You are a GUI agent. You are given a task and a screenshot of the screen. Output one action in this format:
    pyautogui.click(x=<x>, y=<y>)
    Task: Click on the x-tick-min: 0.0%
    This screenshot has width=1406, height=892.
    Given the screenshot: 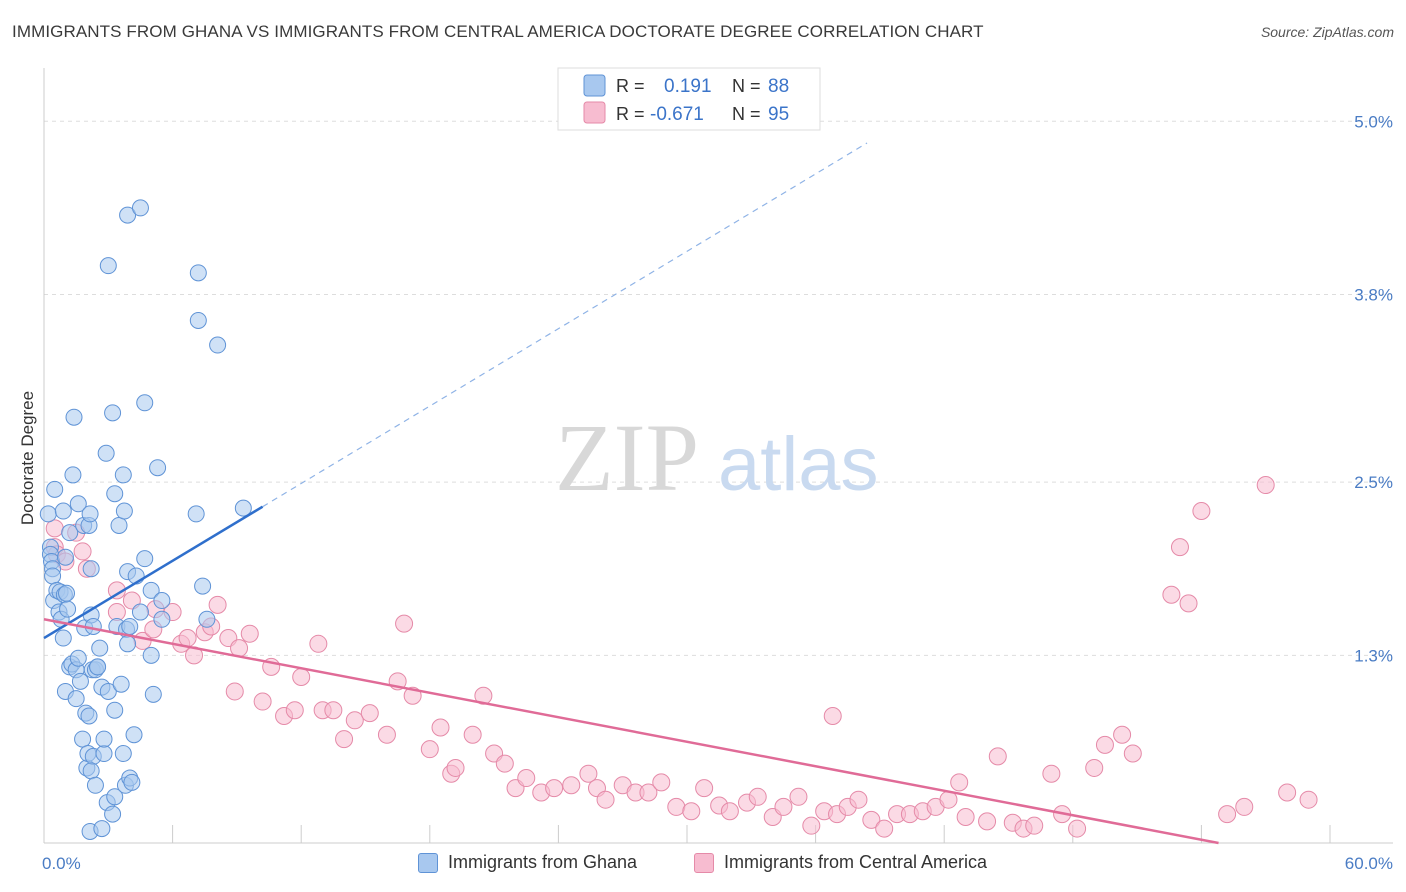 What is the action you would take?
    pyautogui.click(x=61, y=863)
    